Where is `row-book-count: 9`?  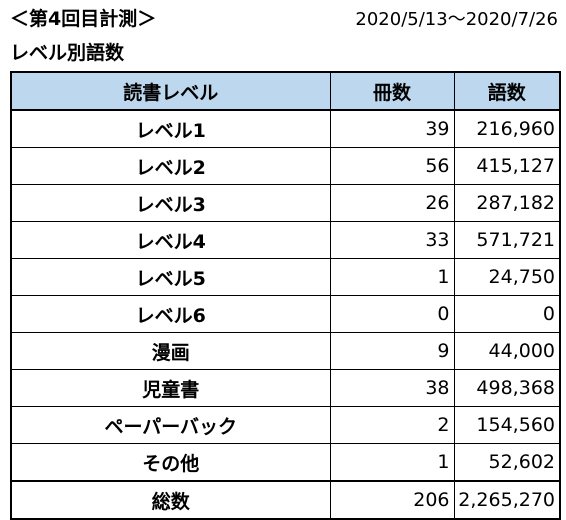 row-book-count: 9 is located at coordinates (392, 351).